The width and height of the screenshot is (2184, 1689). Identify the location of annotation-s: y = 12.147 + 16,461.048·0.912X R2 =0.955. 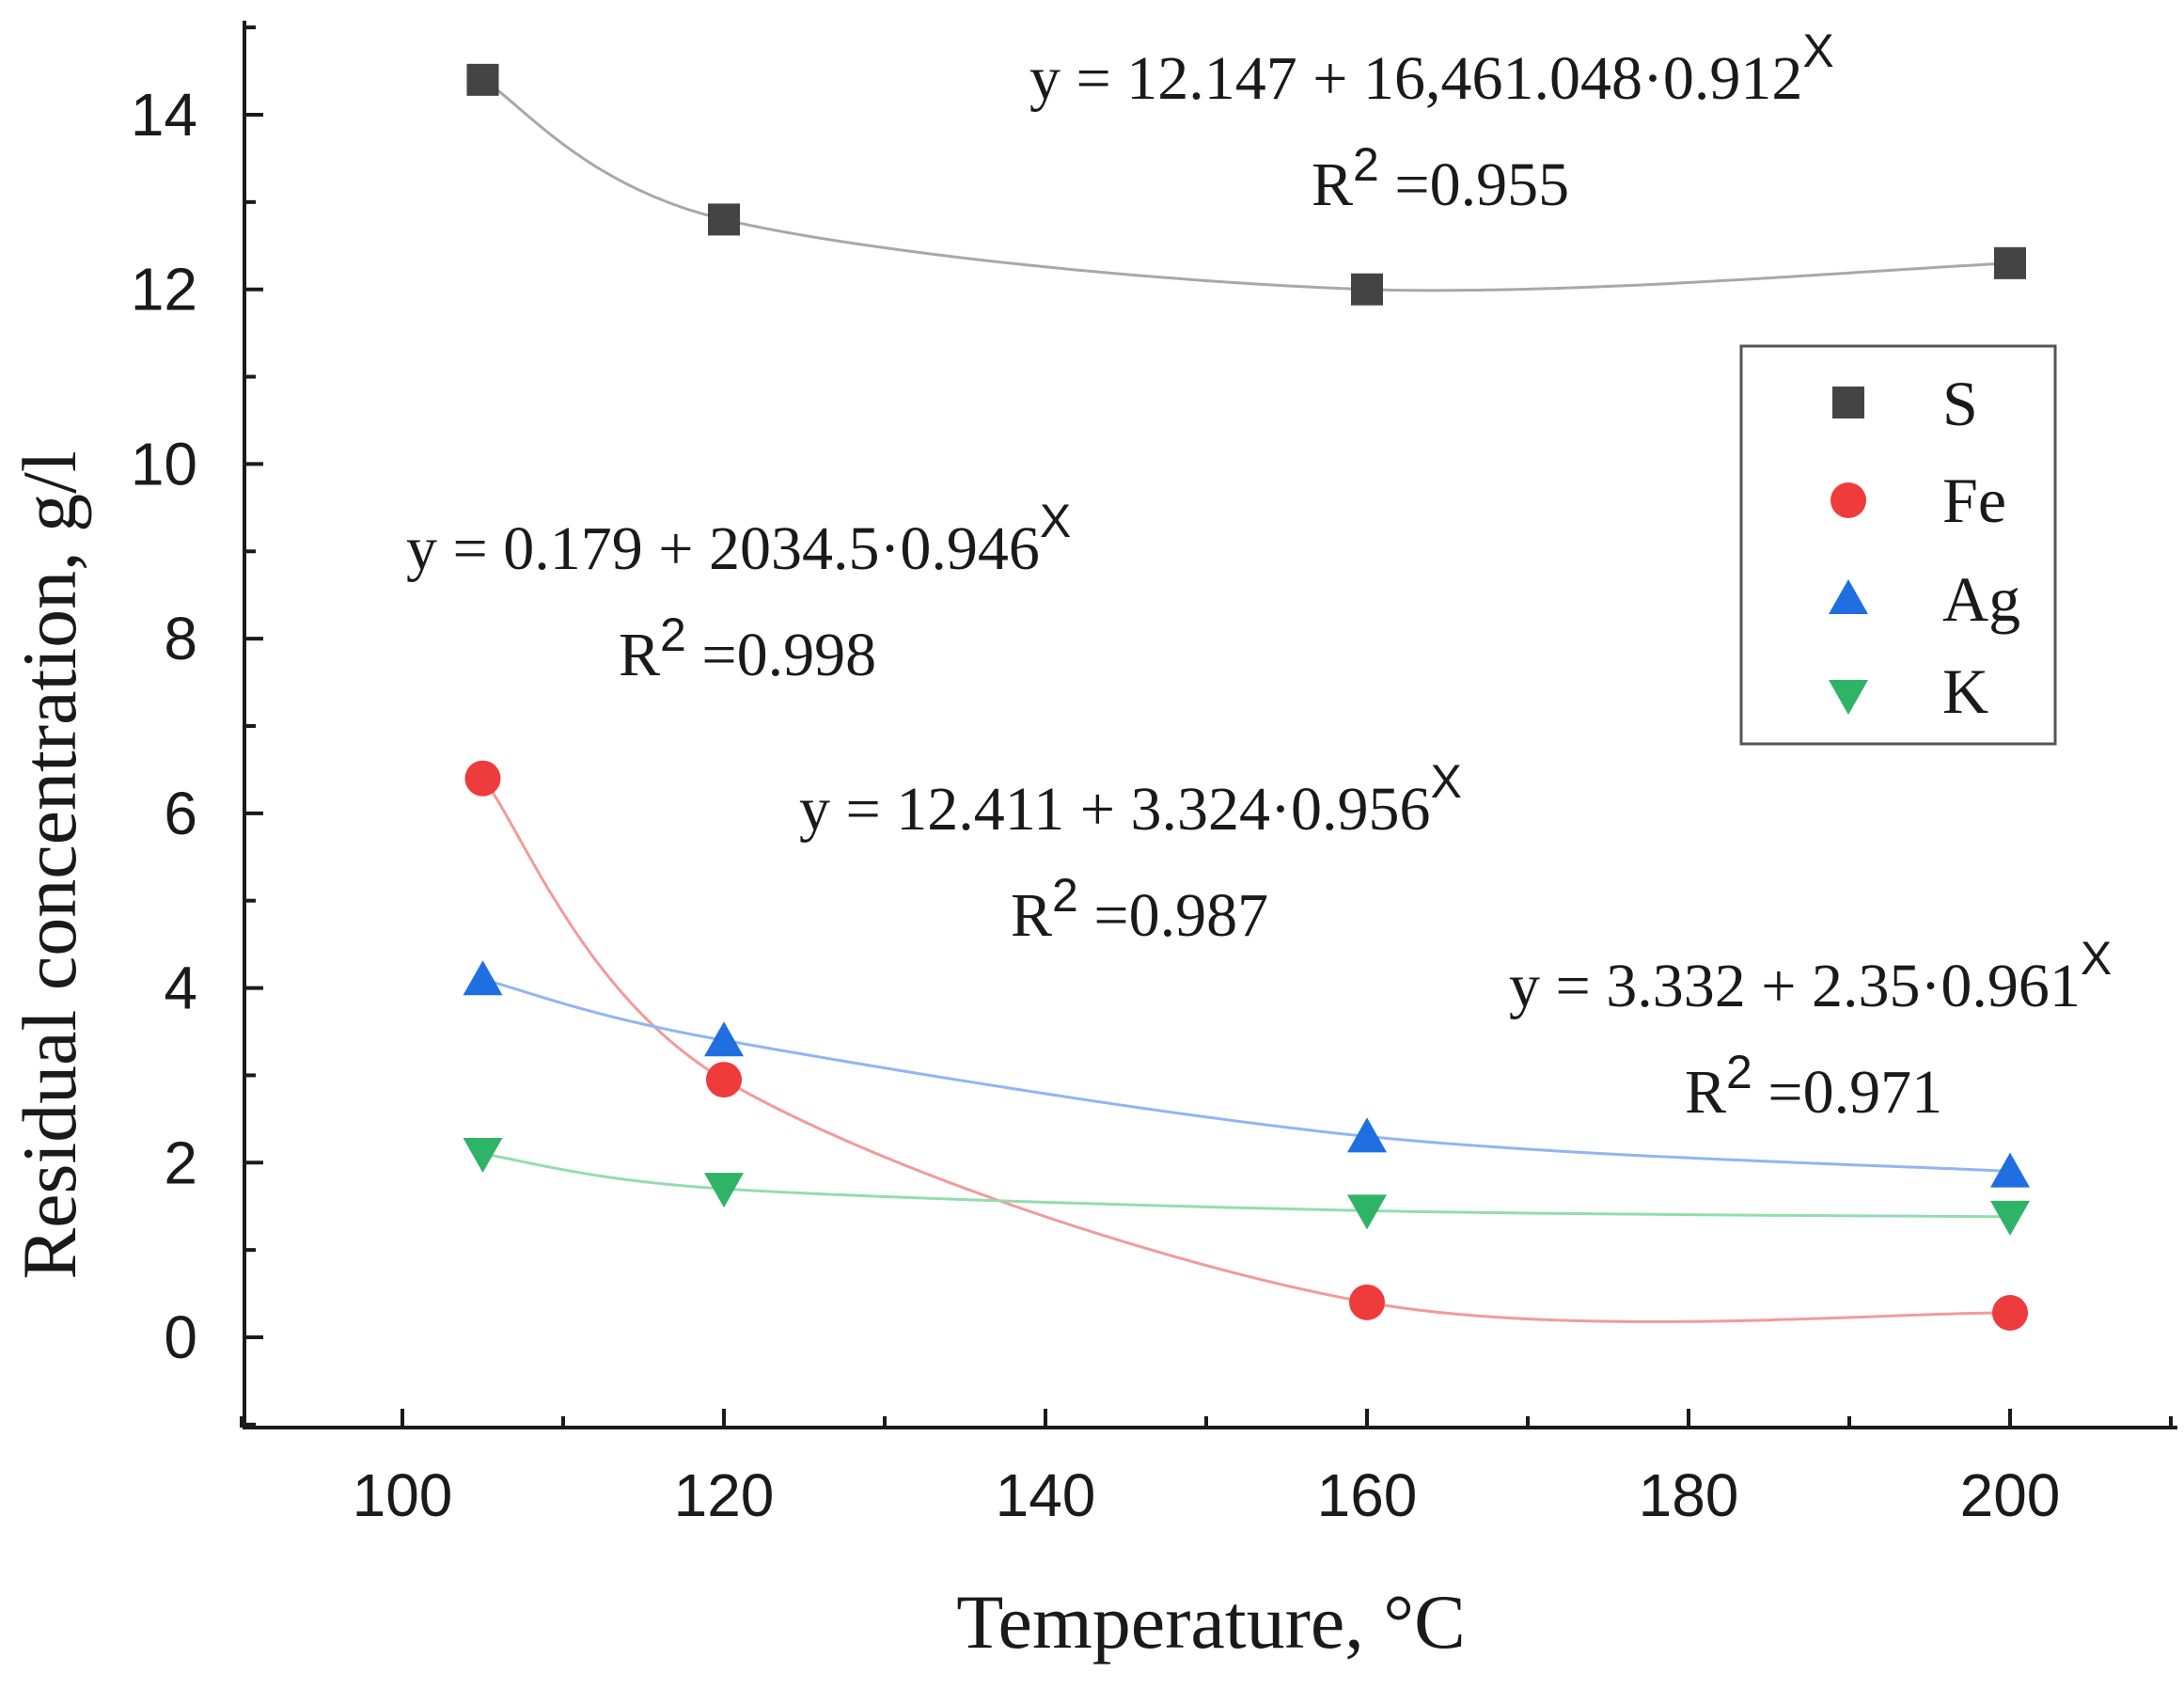
(1431, 121).